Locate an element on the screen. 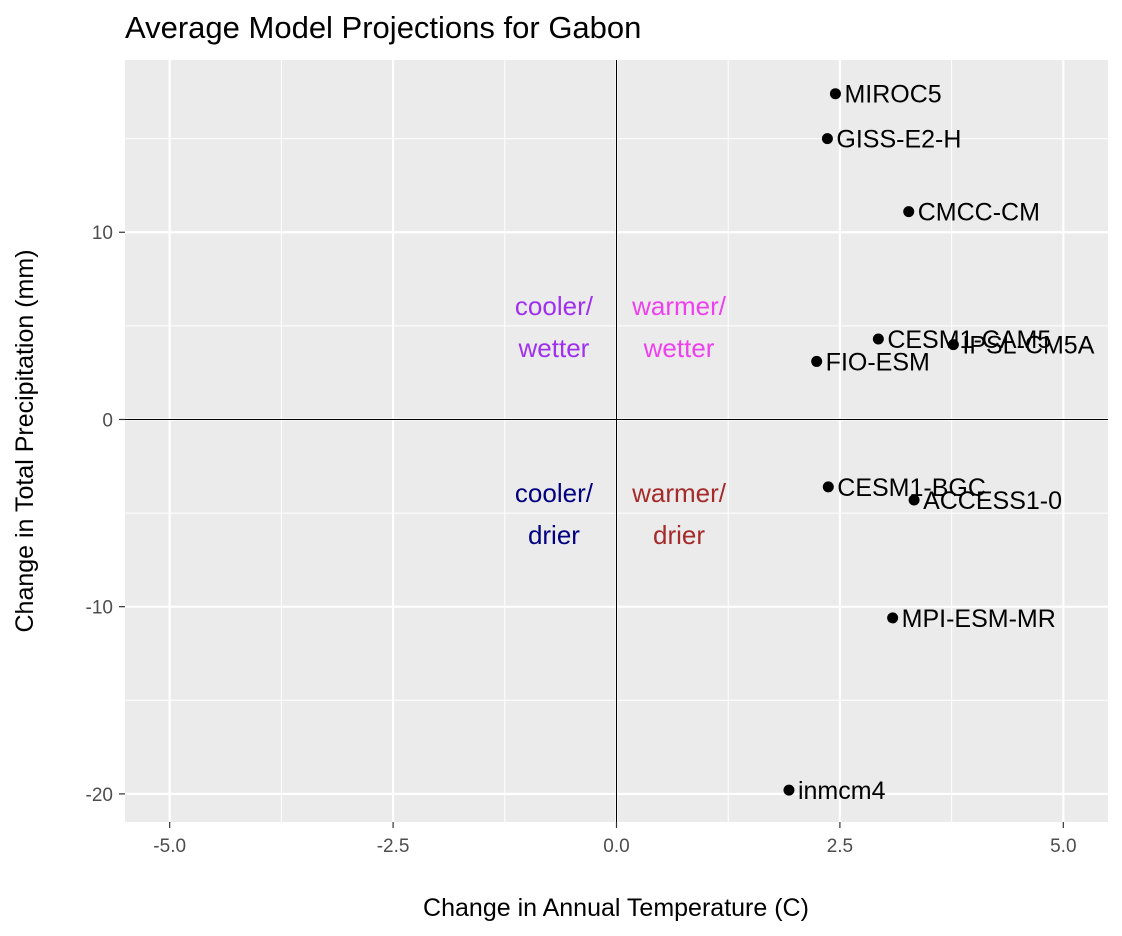 The width and height of the screenshot is (1122, 936). x-tick-label: -5.0 is located at coordinates (169, 846).